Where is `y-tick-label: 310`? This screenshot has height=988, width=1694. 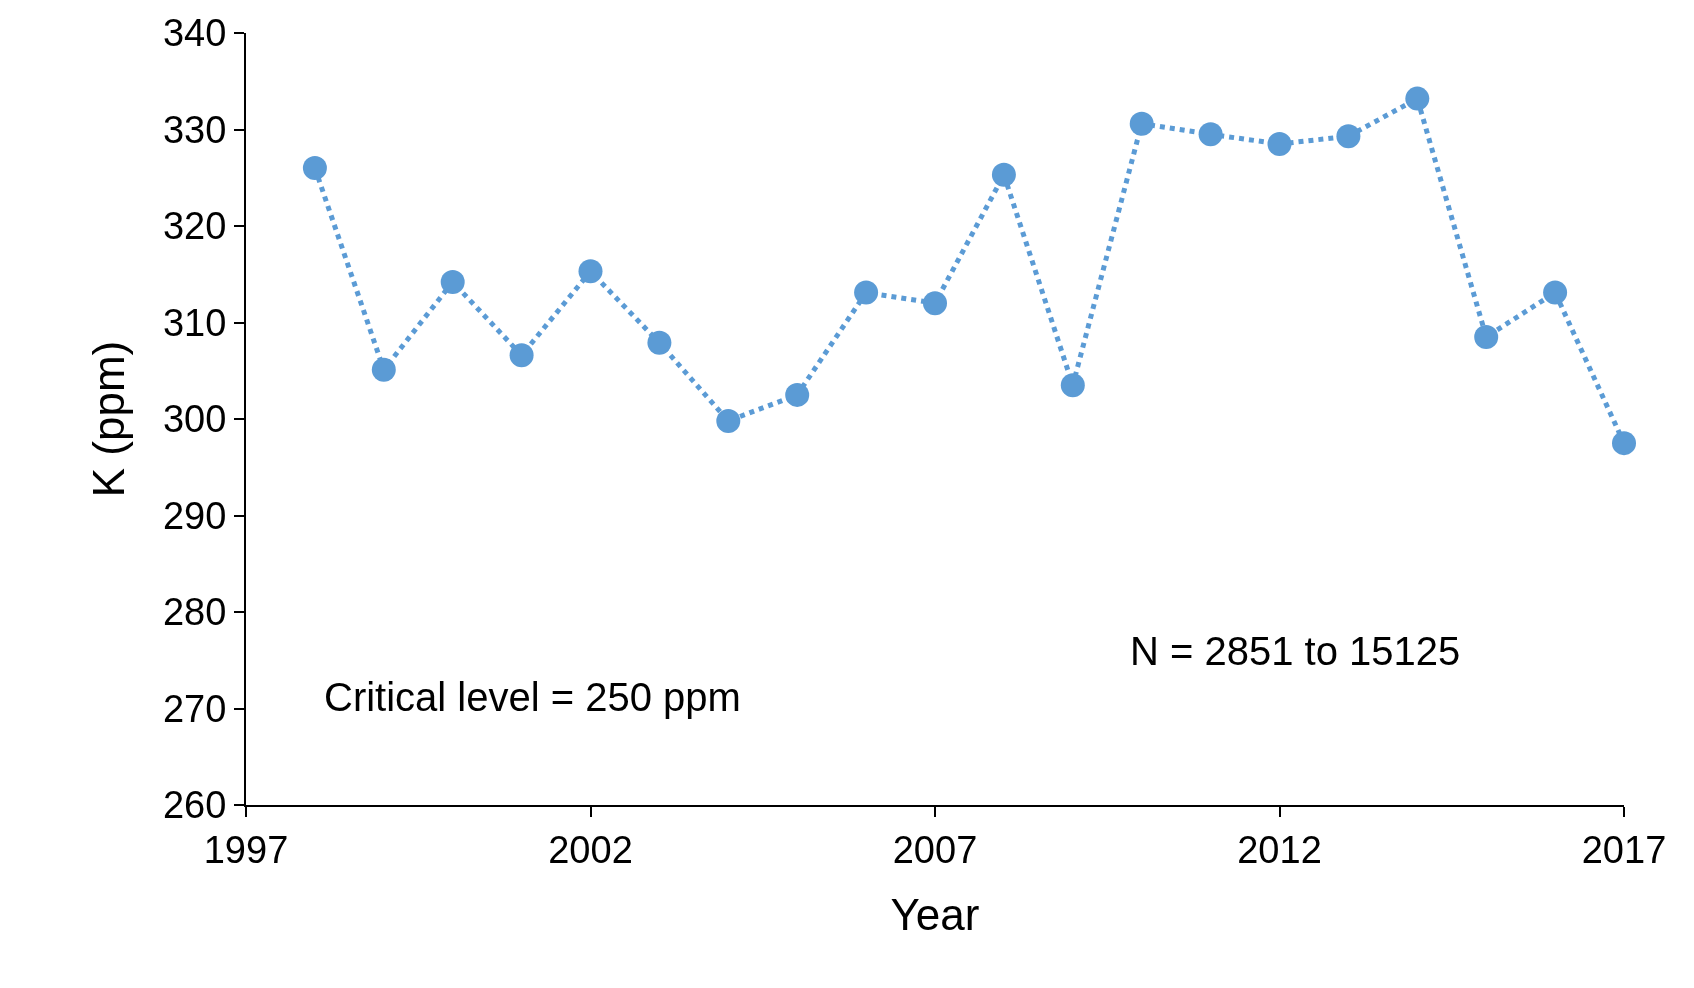 y-tick-label: 310 is located at coordinates (194, 322).